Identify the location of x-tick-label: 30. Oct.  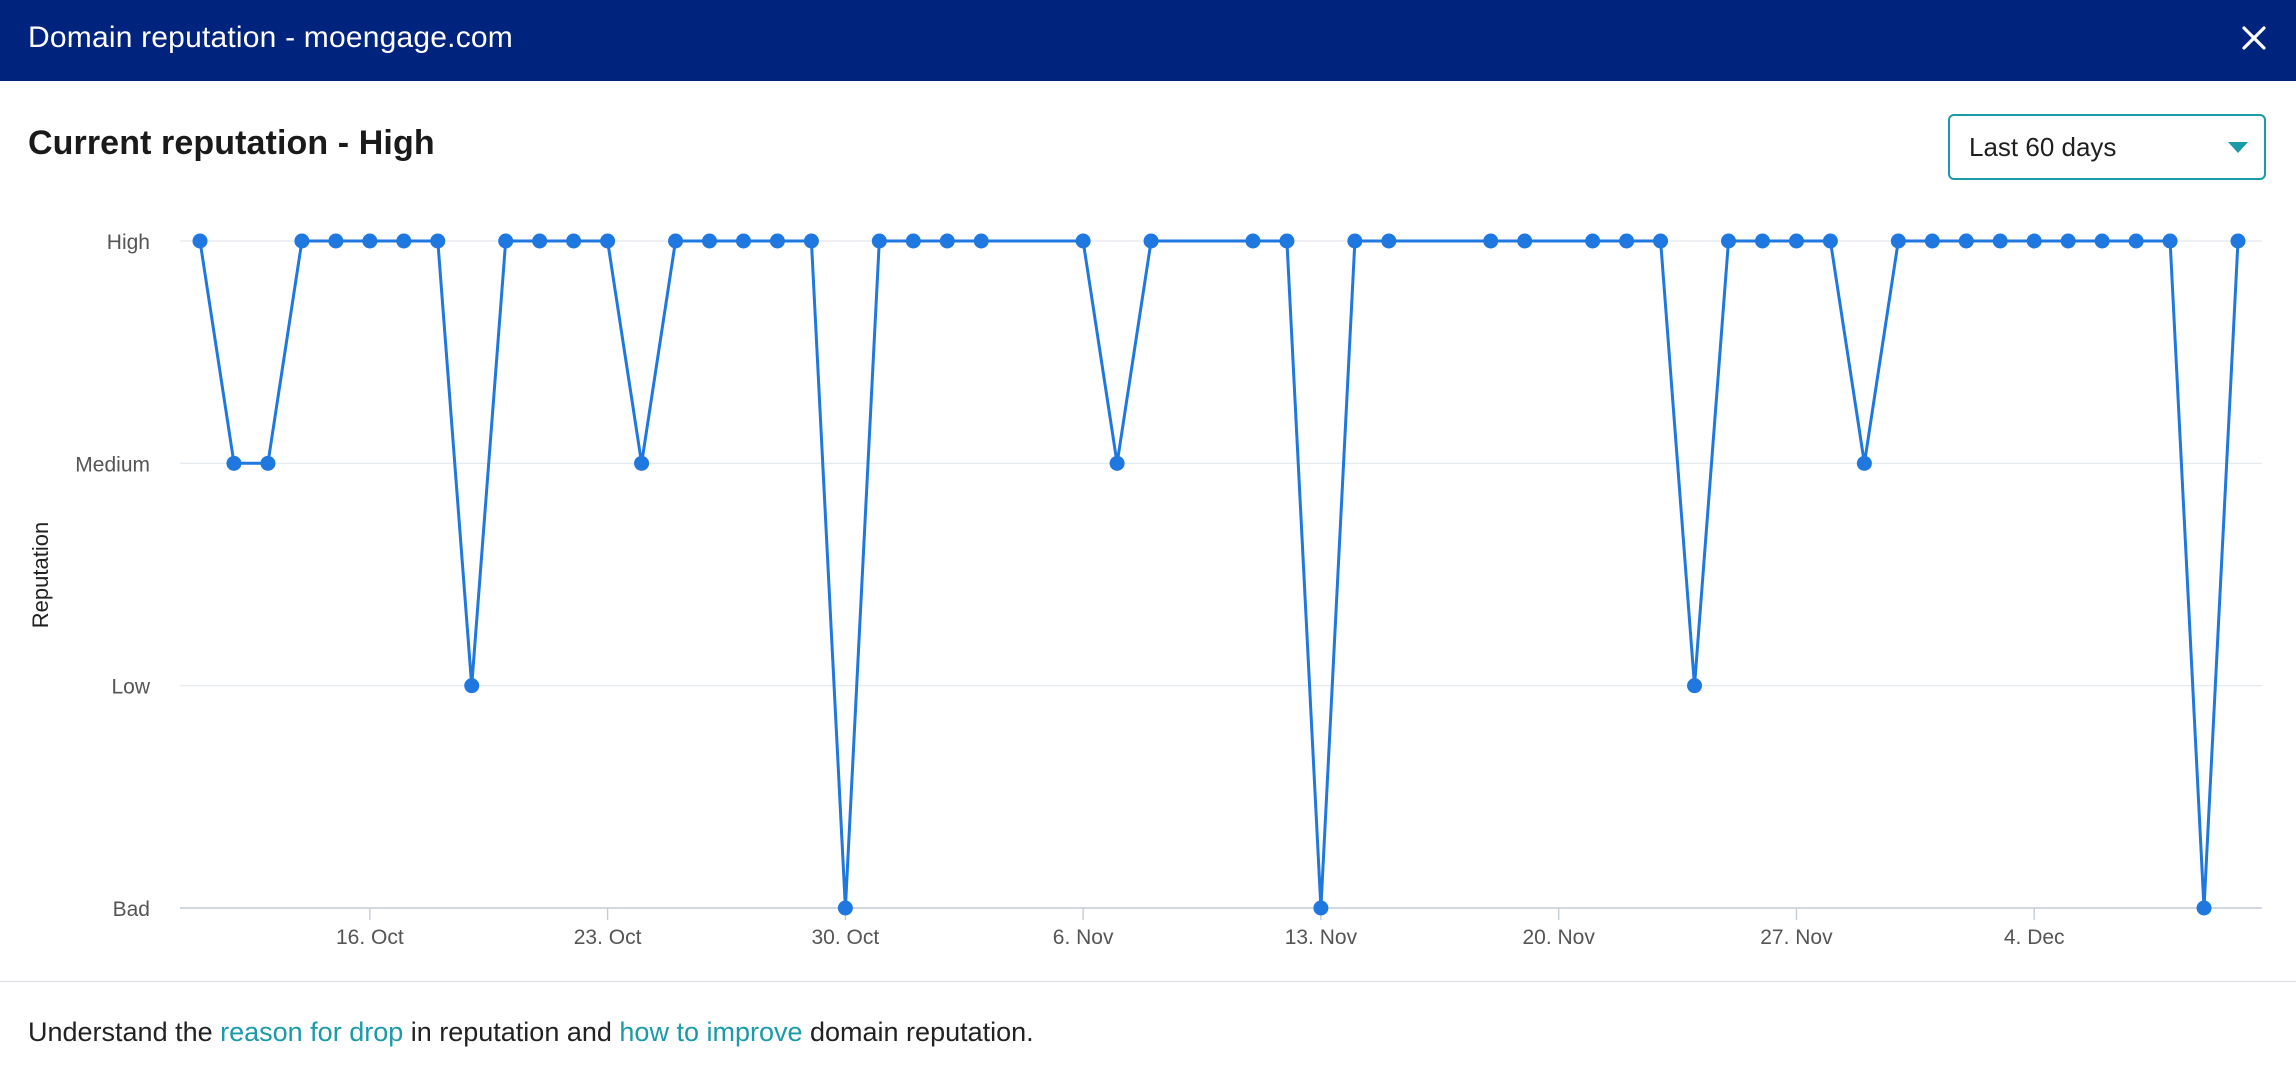
(846, 937).